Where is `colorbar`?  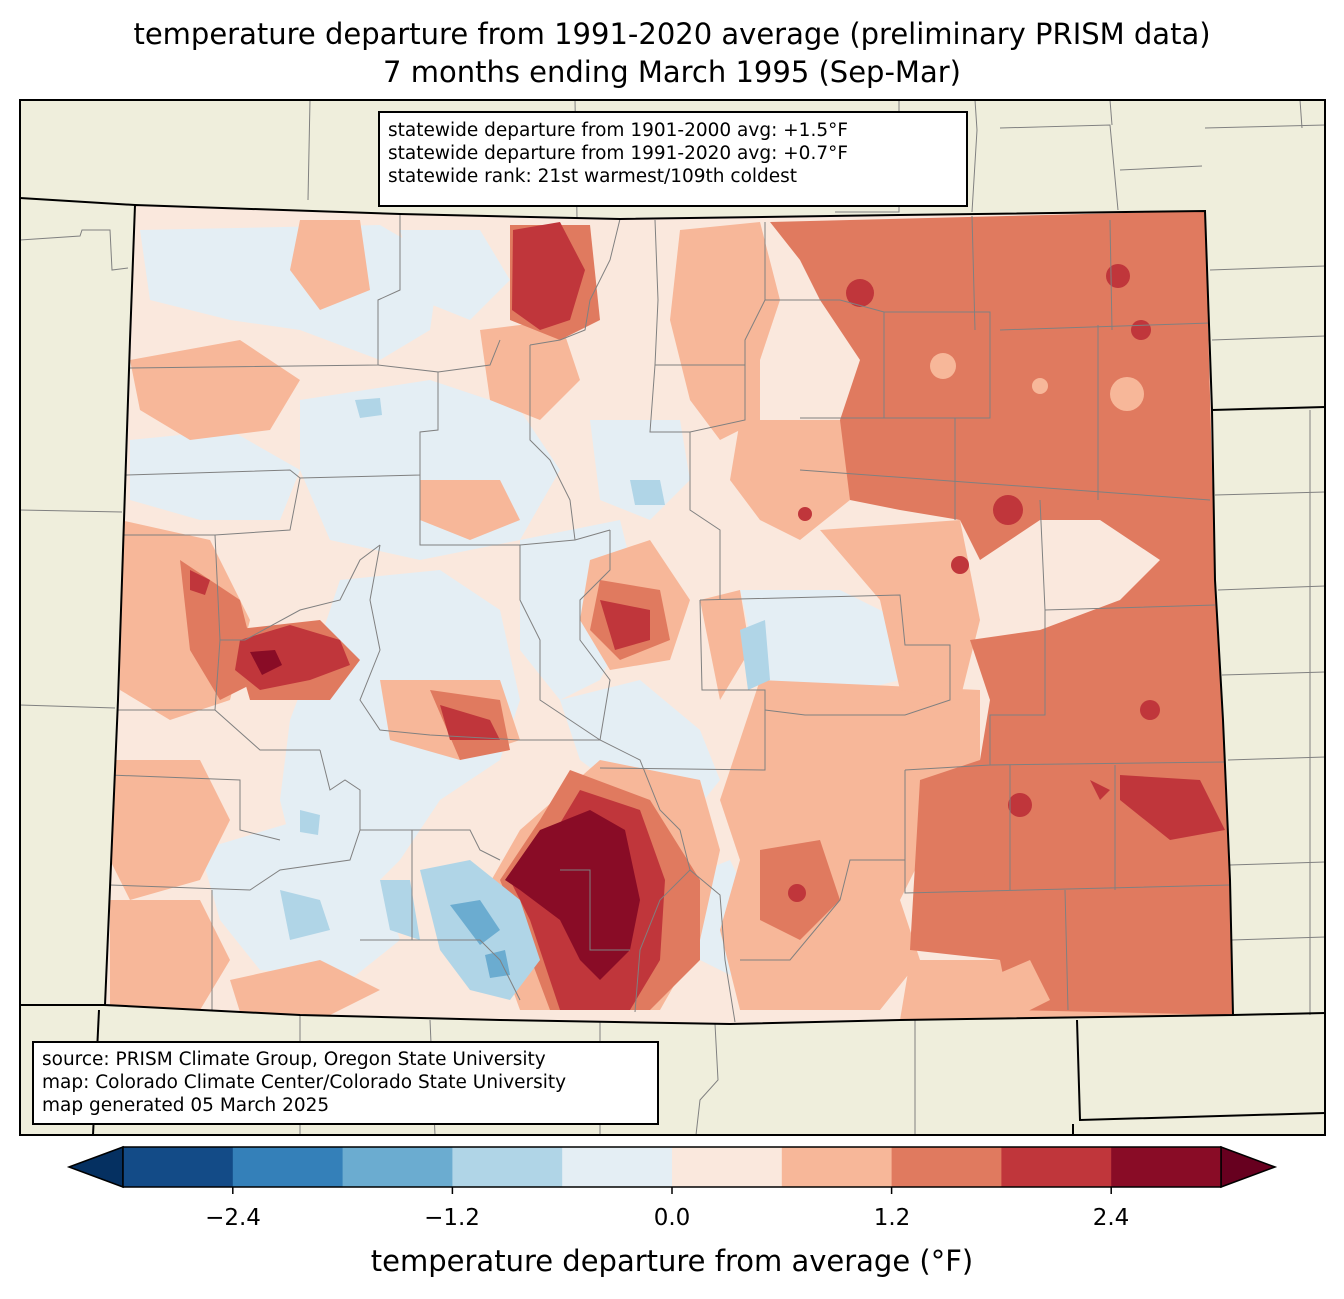
colorbar is located at coordinates (672, 1169).